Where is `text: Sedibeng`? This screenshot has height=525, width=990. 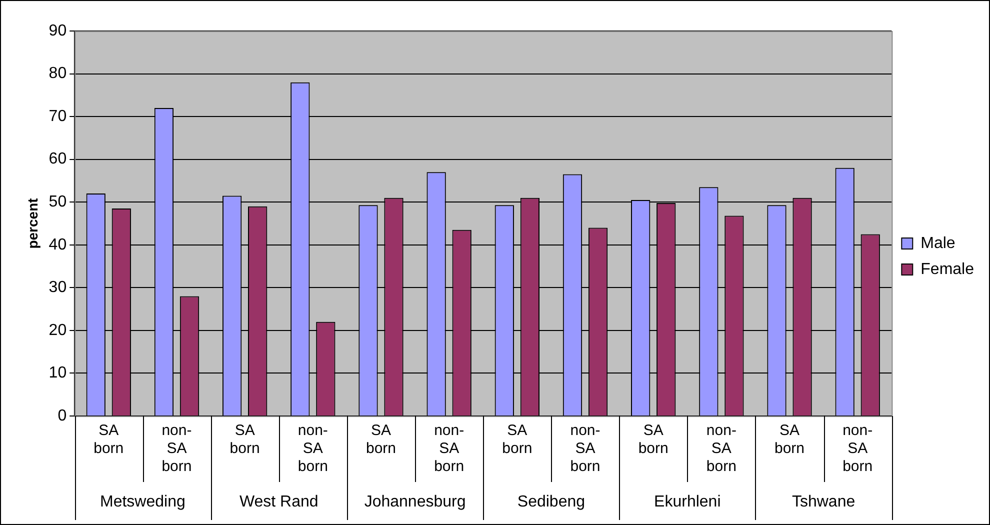 text: Sedibeng is located at coordinates (551, 501).